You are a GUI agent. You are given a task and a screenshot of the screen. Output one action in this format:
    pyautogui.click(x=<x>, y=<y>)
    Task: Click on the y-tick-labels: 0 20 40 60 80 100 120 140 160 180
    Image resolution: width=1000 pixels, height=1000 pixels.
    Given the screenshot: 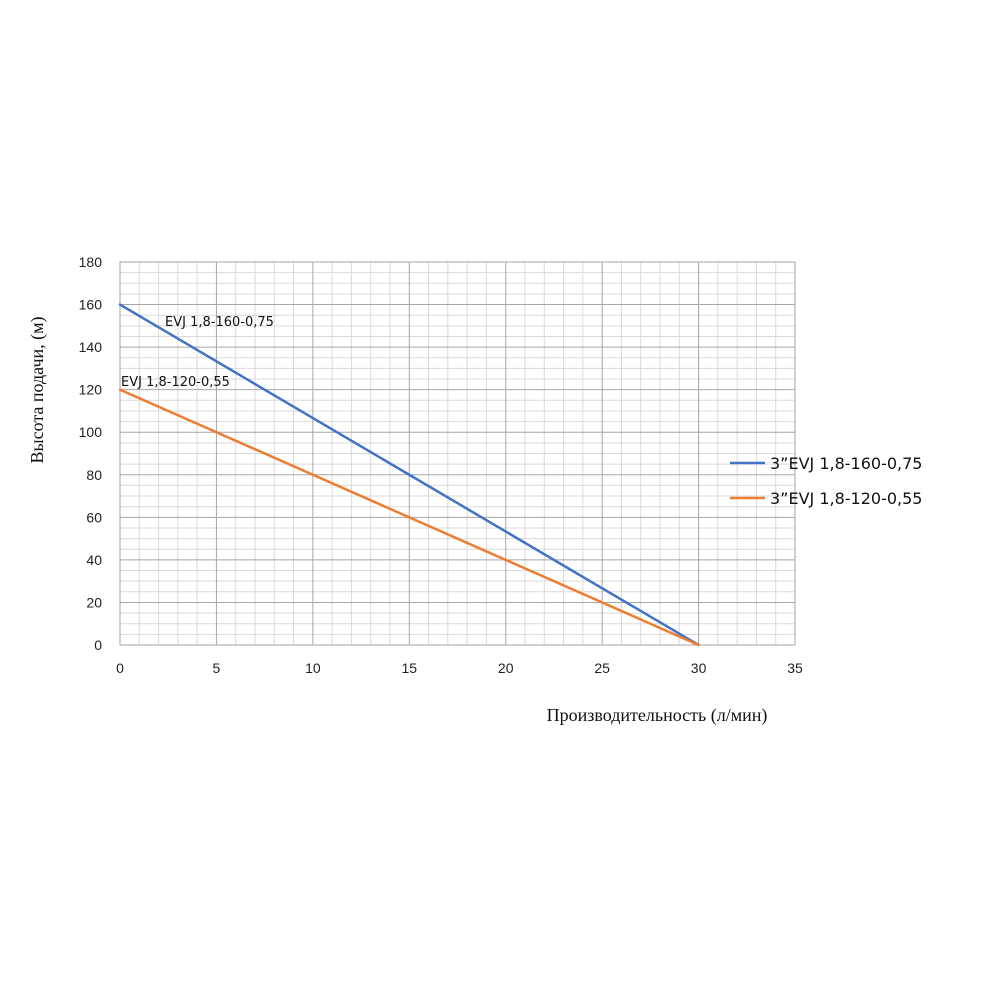 What is the action you would take?
    pyautogui.click(x=91, y=453)
    